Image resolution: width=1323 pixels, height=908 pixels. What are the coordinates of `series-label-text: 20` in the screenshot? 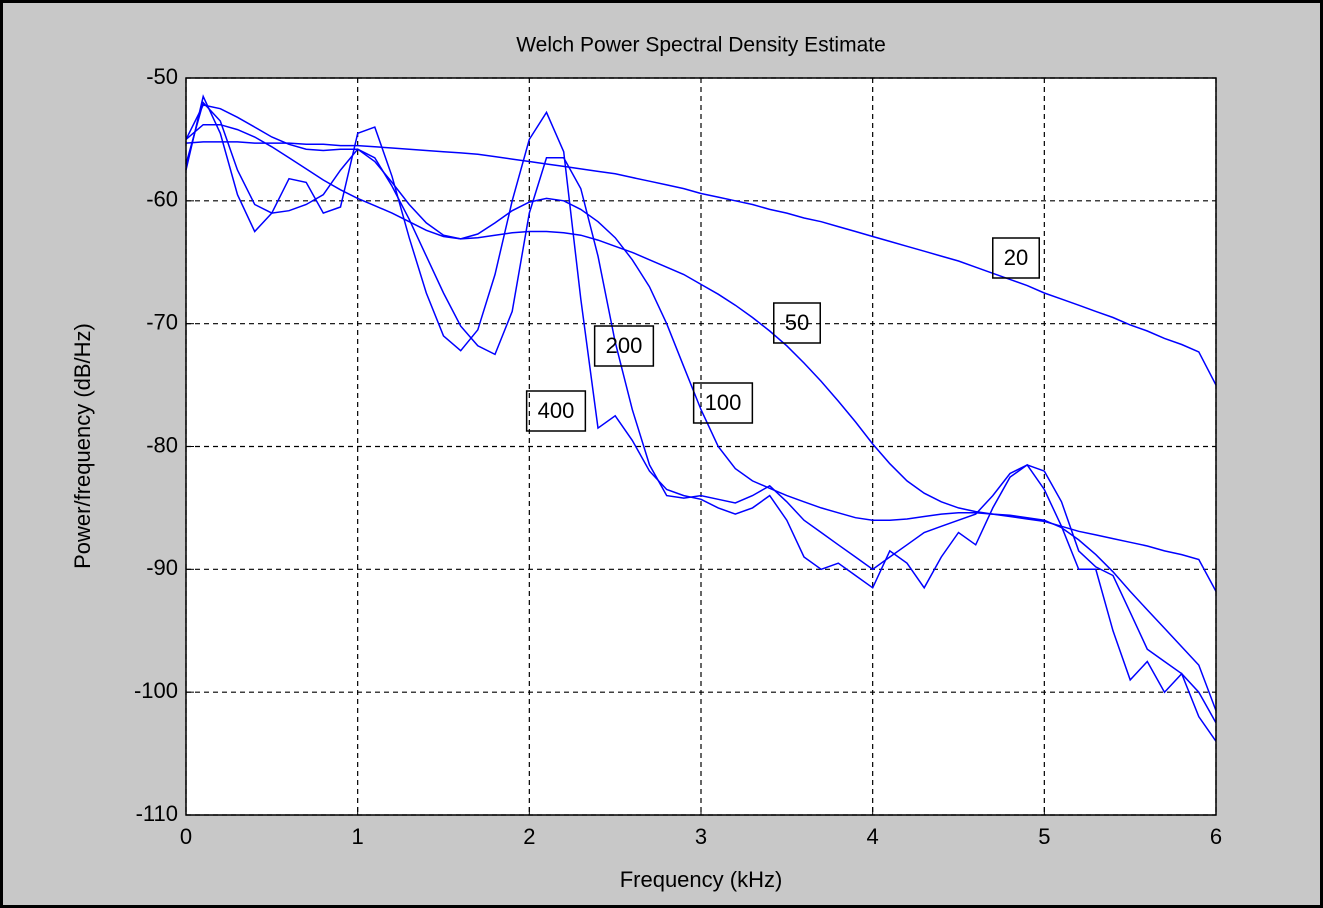 It's located at (1016, 257).